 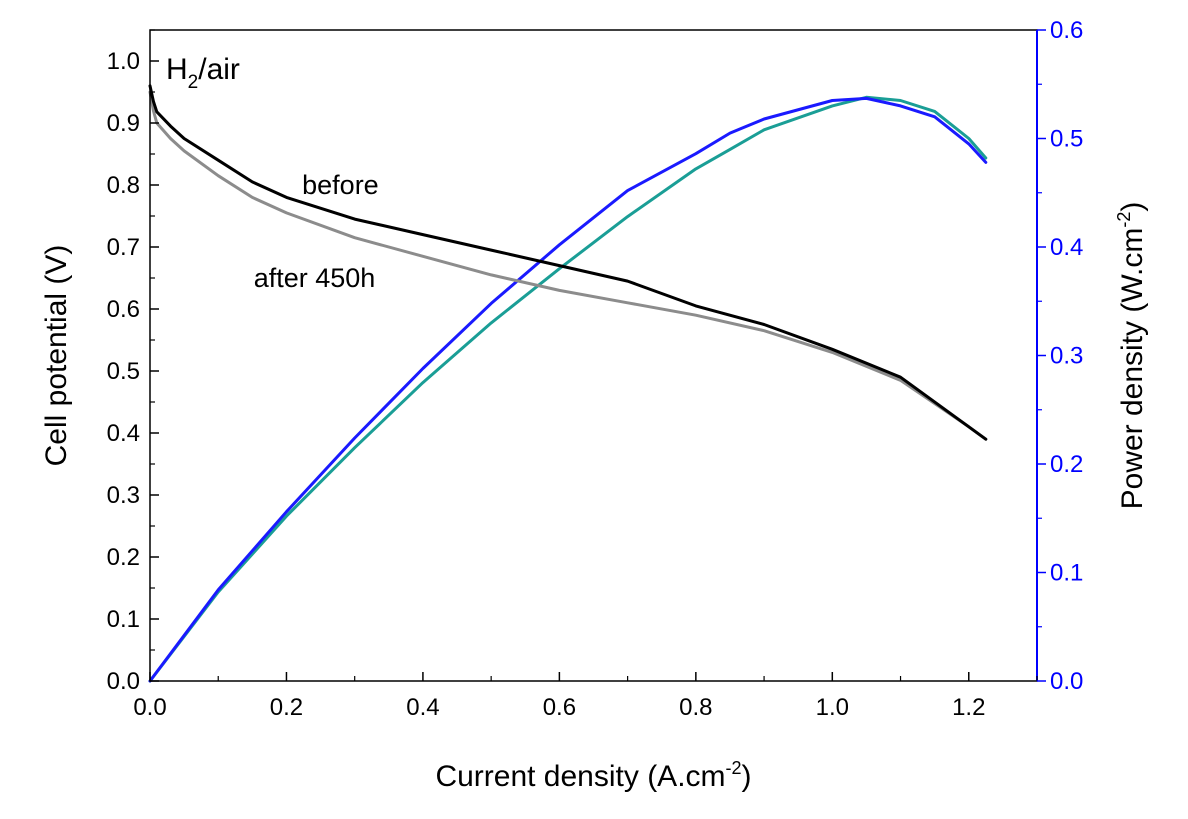 What do you see at coordinates (1066, 139) in the screenshot?
I see `y2-tick-label-5: 0.5` at bounding box center [1066, 139].